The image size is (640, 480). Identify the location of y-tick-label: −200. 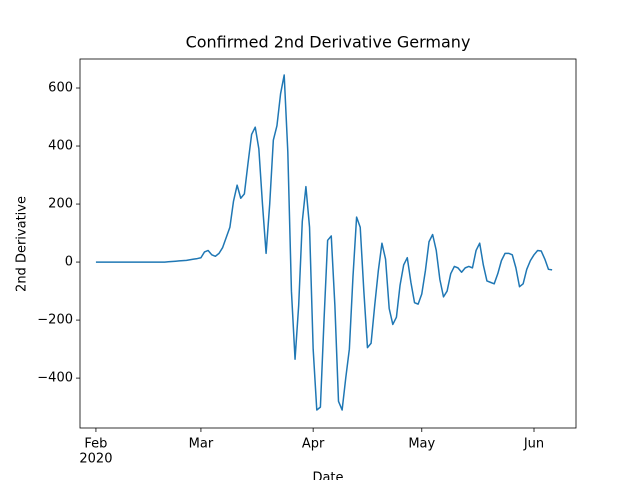
(55, 320).